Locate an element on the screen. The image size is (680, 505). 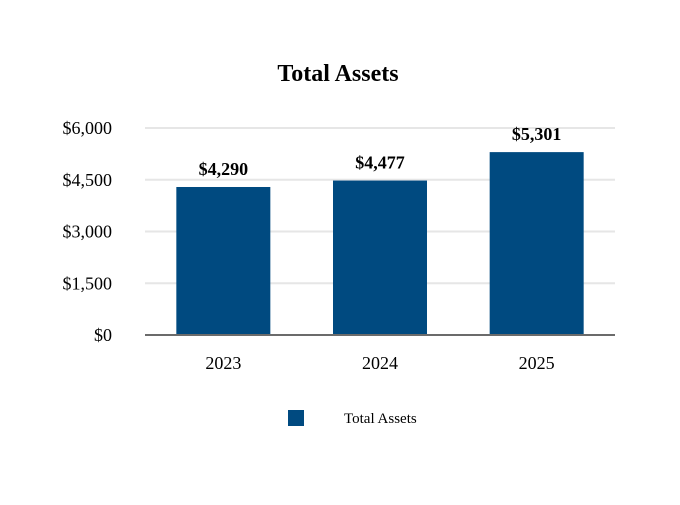
legend: Total Assets is located at coordinates (352, 418).